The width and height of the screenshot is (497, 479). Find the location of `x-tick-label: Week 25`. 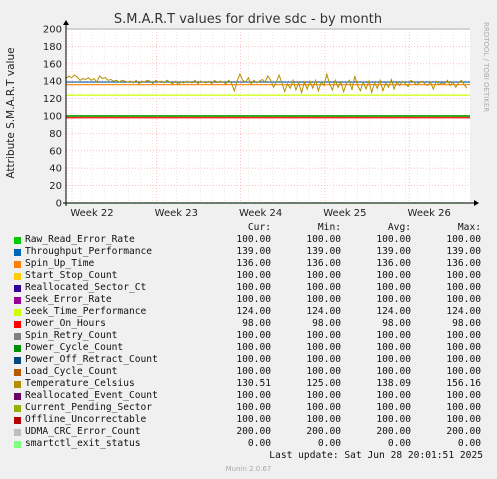

x-tick-label: Week 25 is located at coordinates (344, 213).